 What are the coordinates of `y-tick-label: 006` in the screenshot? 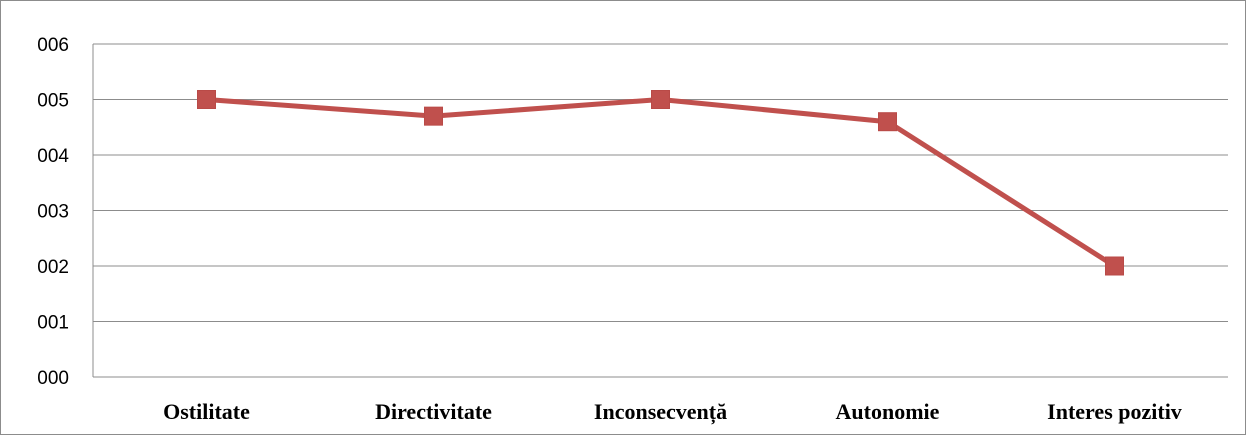 It's located at (53, 45).